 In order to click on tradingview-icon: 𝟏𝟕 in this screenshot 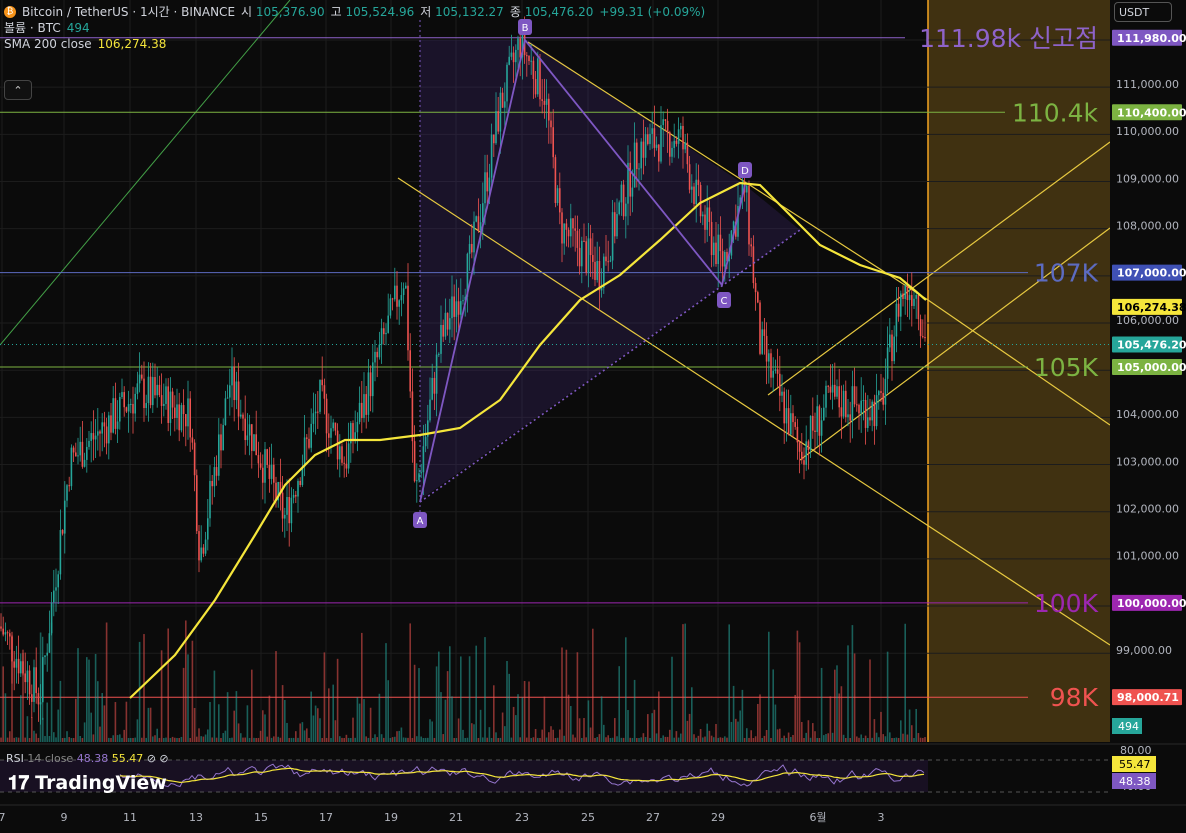, I will do `click(19, 783)`.